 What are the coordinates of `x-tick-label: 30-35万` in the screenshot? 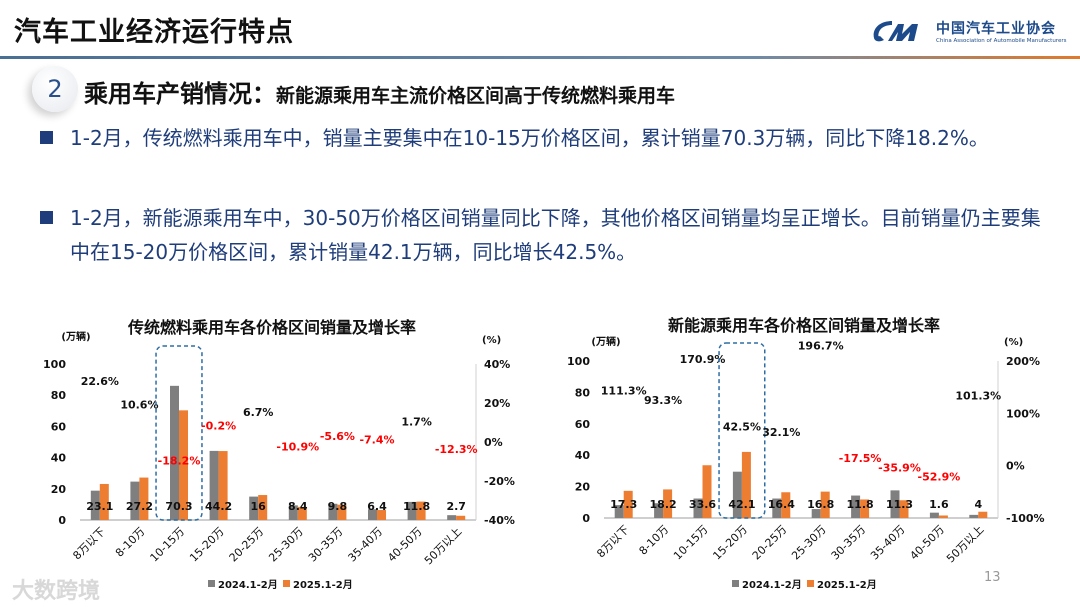 It's located at (849, 543).